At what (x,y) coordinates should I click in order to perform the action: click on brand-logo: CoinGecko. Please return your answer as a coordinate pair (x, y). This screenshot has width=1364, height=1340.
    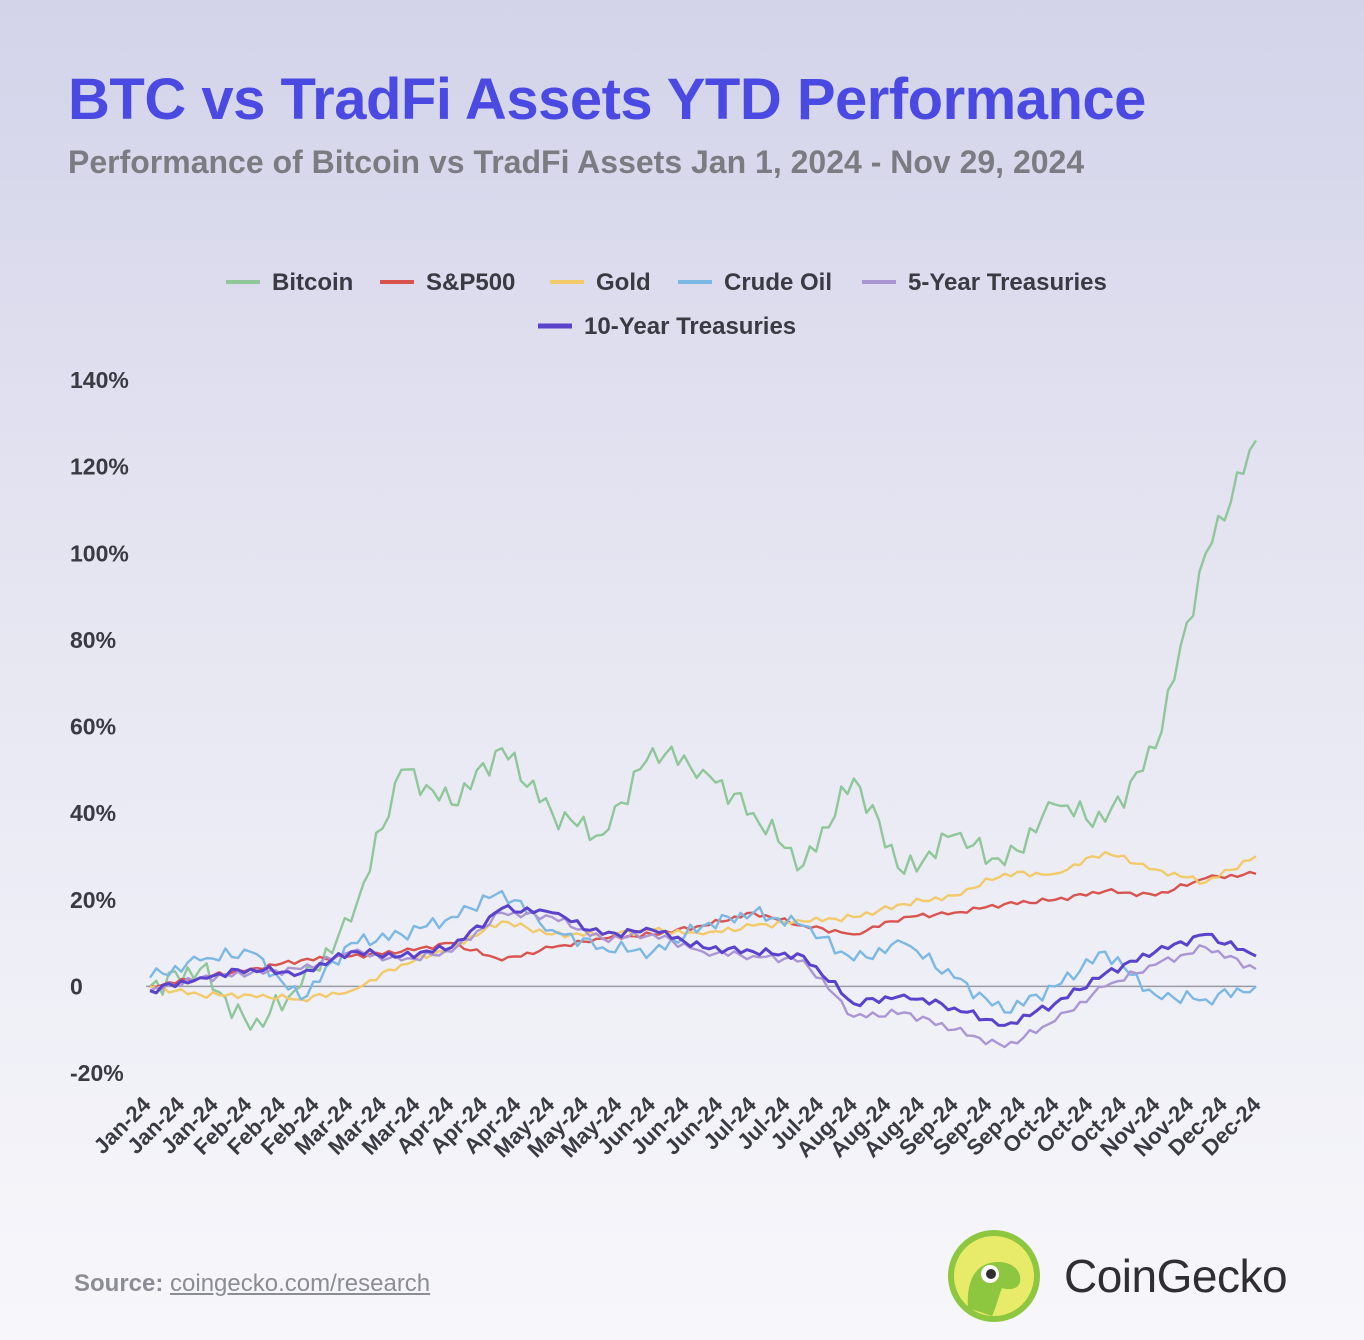
    Looking at the image, I should click on (1146, 1276).